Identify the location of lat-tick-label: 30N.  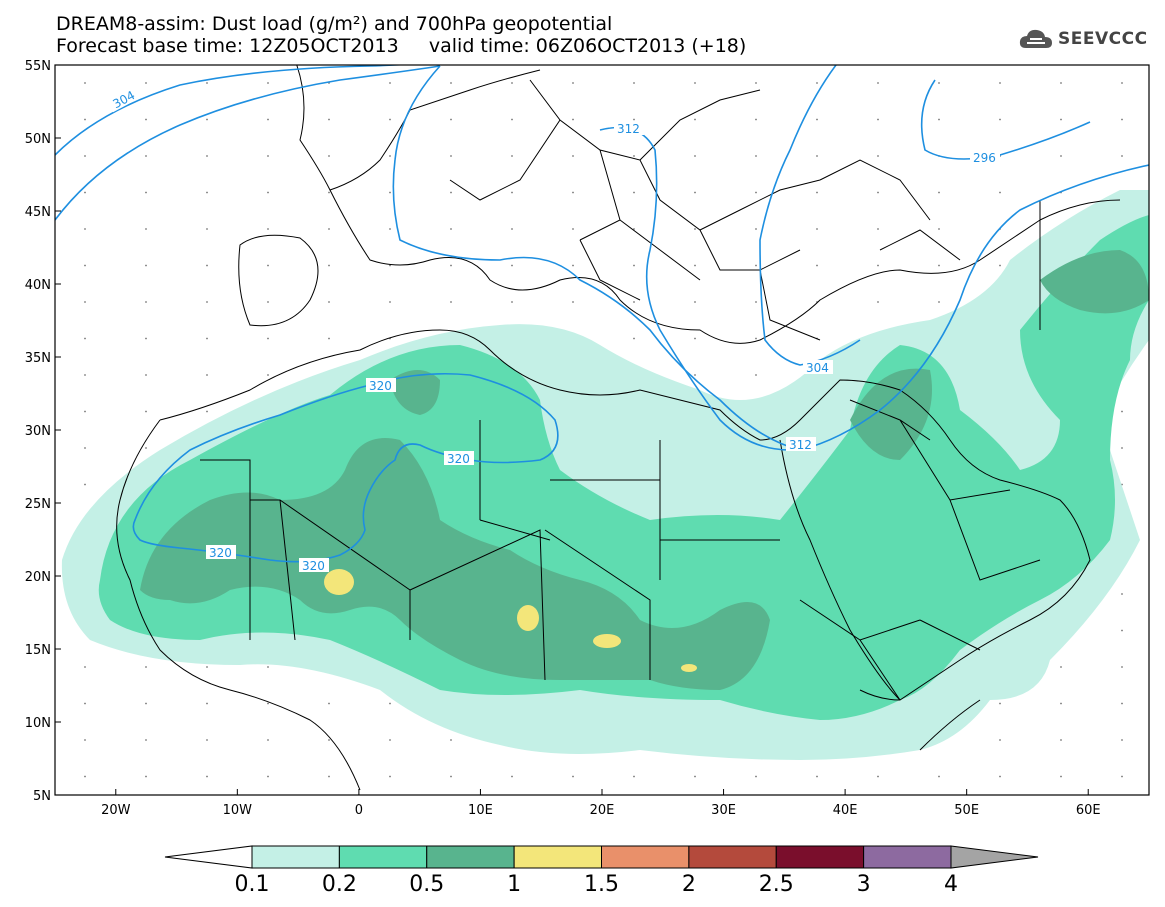
(38, 431).